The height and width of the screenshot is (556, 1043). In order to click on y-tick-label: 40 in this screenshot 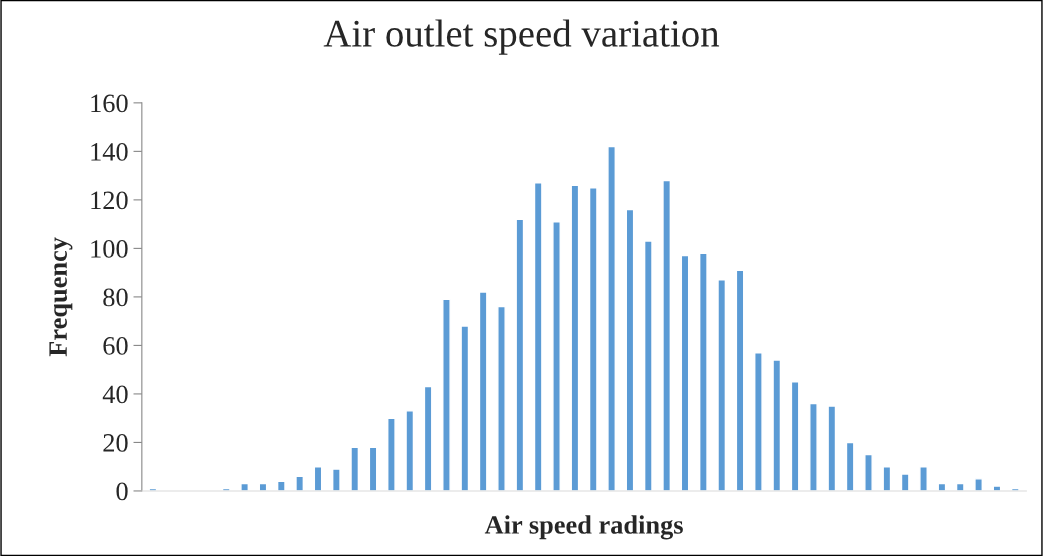, I will do `click(115, 394)`.